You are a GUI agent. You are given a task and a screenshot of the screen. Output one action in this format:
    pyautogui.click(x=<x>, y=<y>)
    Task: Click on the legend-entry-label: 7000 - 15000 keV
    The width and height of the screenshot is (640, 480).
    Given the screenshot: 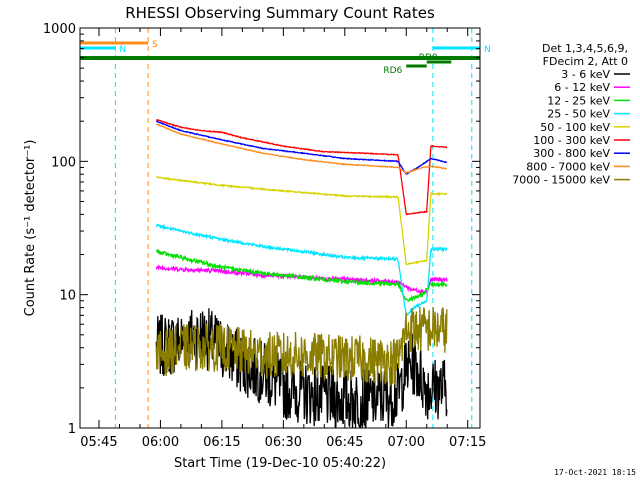 What is the action you would take?
    pyautogui.click(x=561, y=180)
    